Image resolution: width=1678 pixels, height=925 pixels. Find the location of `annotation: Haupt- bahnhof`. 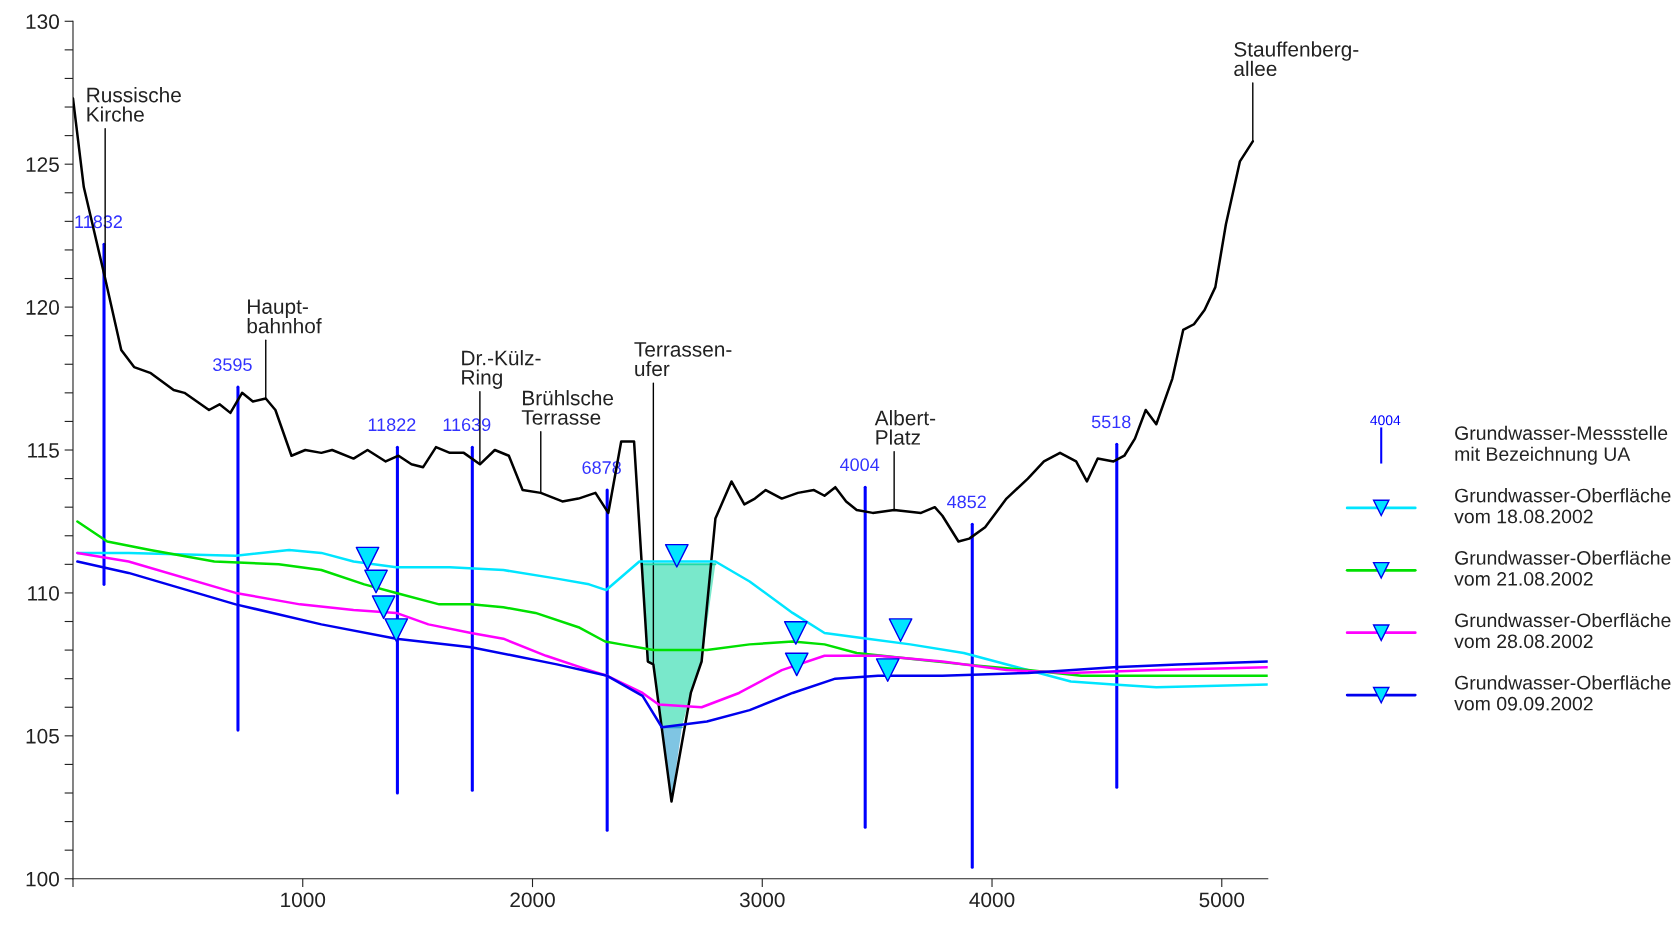

annotation: Haupt- bahnhof is located at coordinates (284, 316).